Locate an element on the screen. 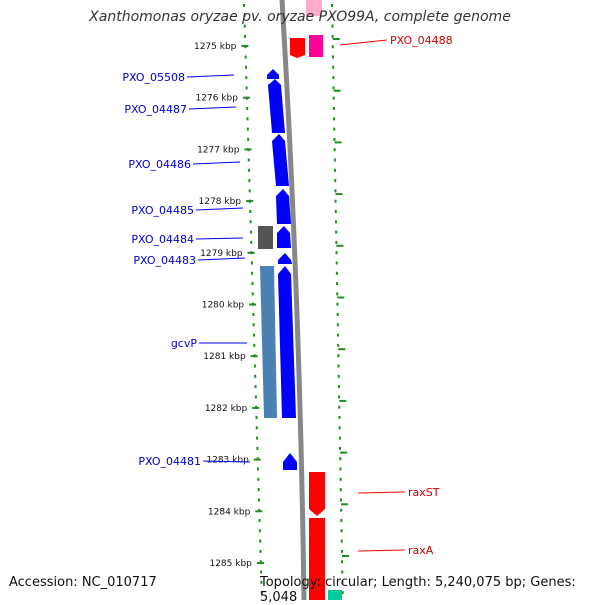 This screenshot has height=605, width=600. gene-block-gcvp is located at coordinates (268, 342).